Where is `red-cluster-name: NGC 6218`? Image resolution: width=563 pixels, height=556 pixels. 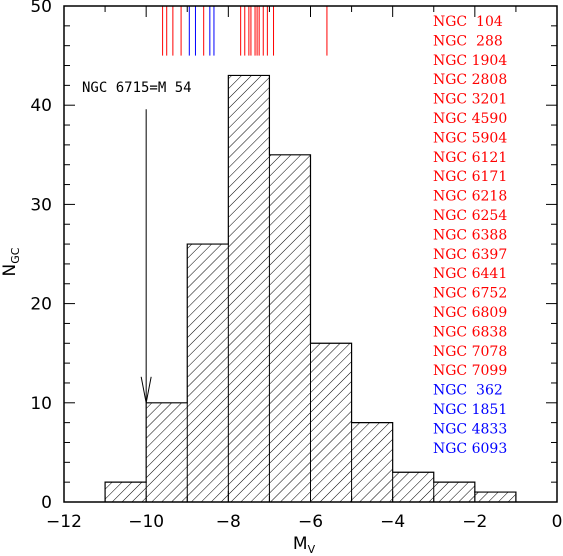
red-cluster-name: NGC 6218 is located at coordinates (470, 197).